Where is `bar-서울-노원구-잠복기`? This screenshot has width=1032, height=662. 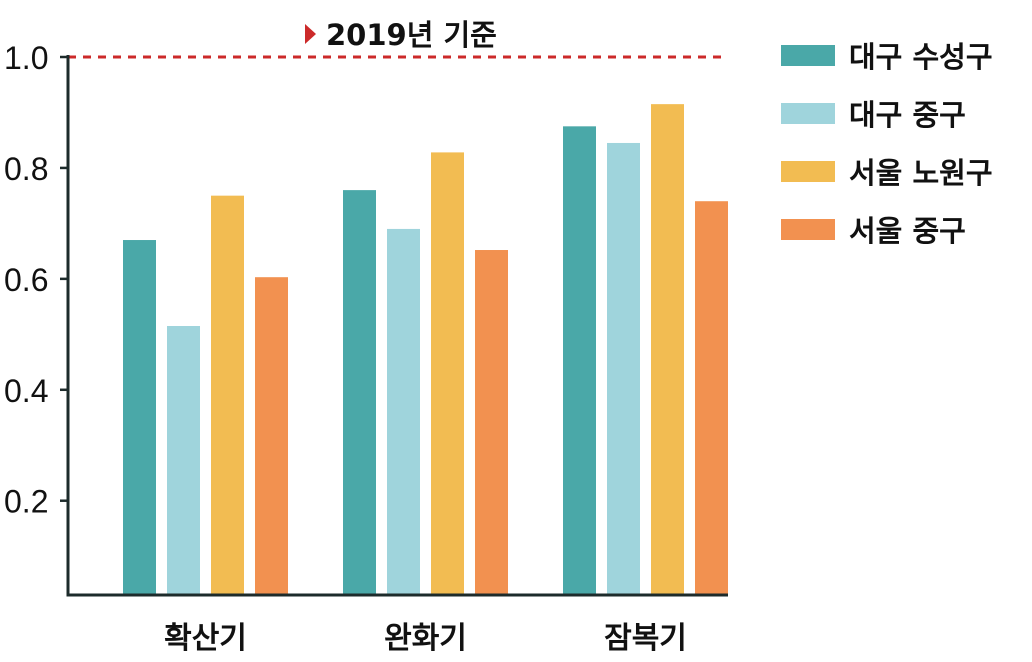 bar-서울-노원구-잠복기 is located at coordinates (667, 349).